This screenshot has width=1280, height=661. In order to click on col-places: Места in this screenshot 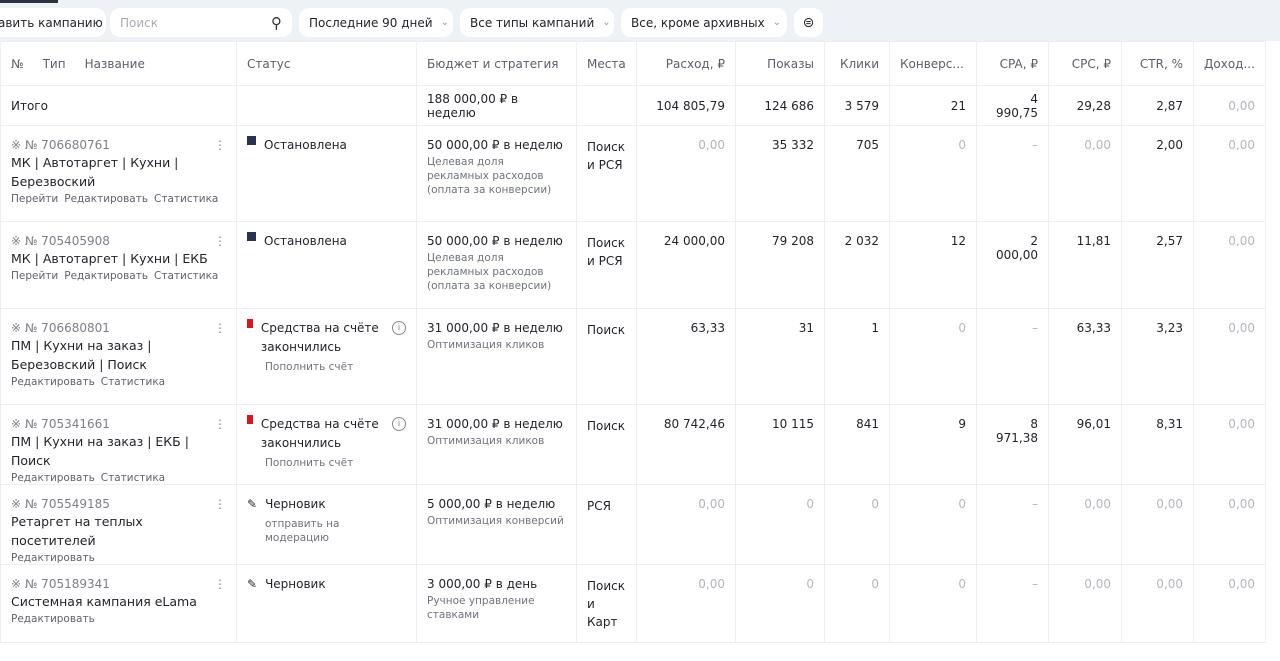, I will do `click(606, 63)`.